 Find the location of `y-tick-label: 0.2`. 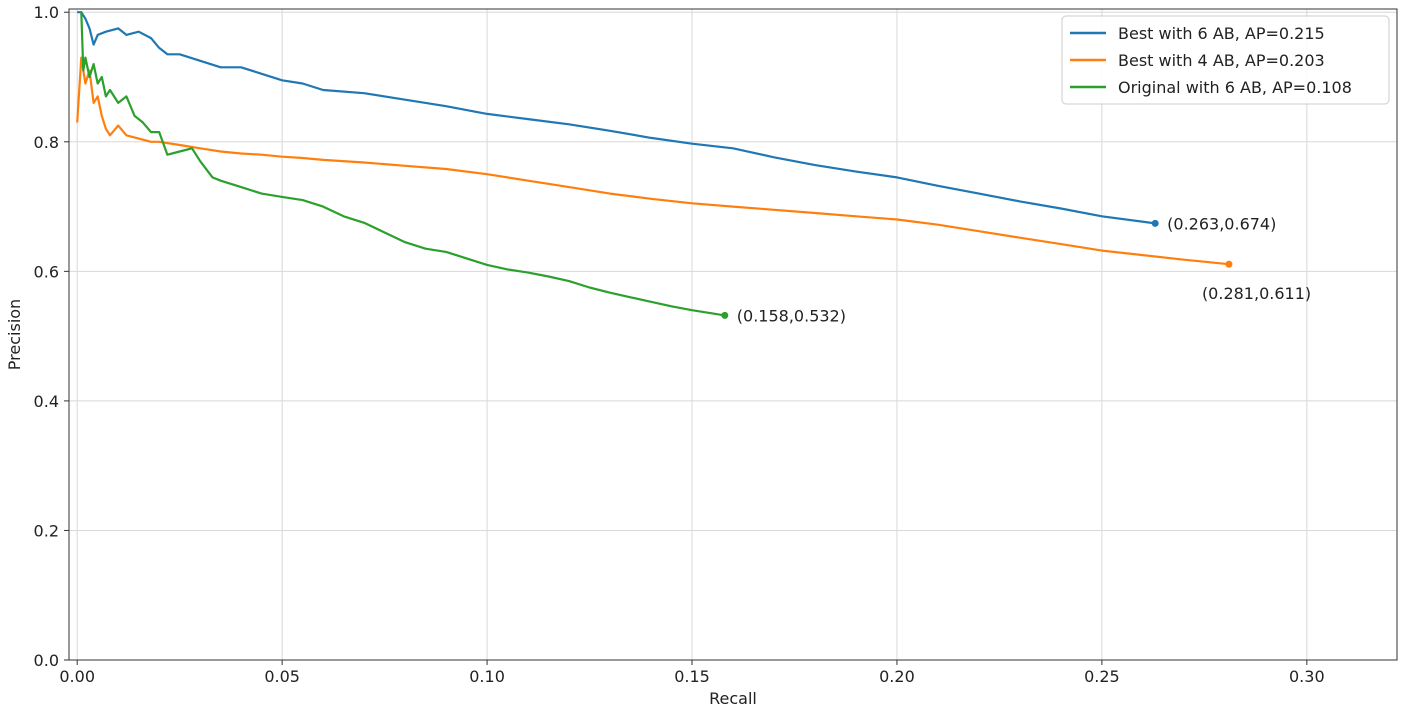

y-tick-label: 0.2 is located at coordinates (46, 530).